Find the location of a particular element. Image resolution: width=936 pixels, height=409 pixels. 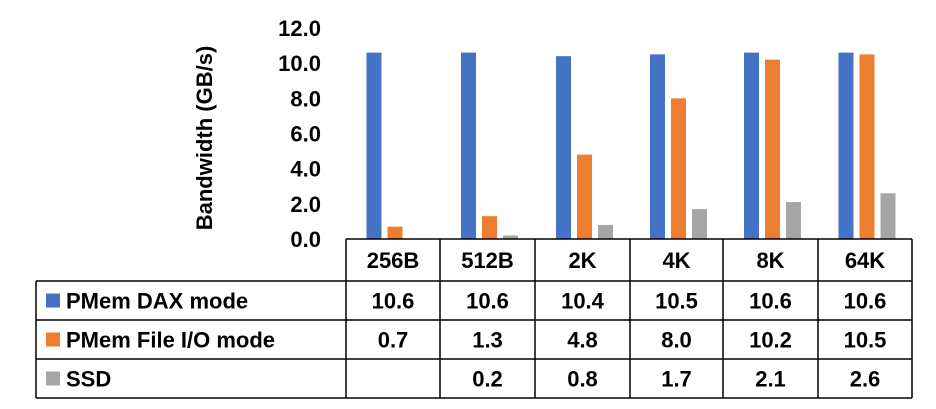

y-tick-label: 8.0 is located at coordinates (305, 98).